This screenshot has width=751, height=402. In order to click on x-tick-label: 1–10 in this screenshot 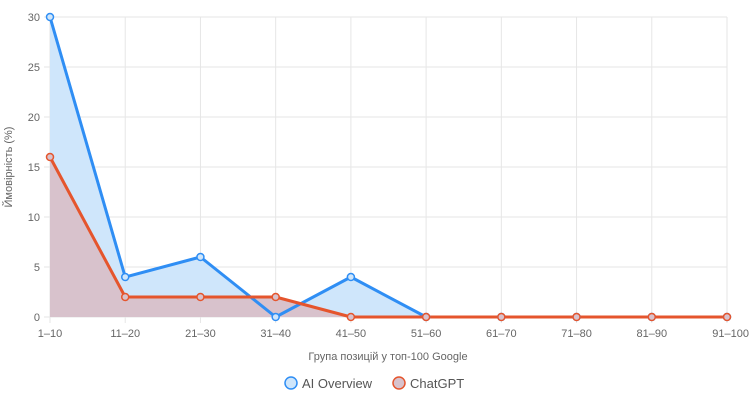, I will do `click(50, 334)`.